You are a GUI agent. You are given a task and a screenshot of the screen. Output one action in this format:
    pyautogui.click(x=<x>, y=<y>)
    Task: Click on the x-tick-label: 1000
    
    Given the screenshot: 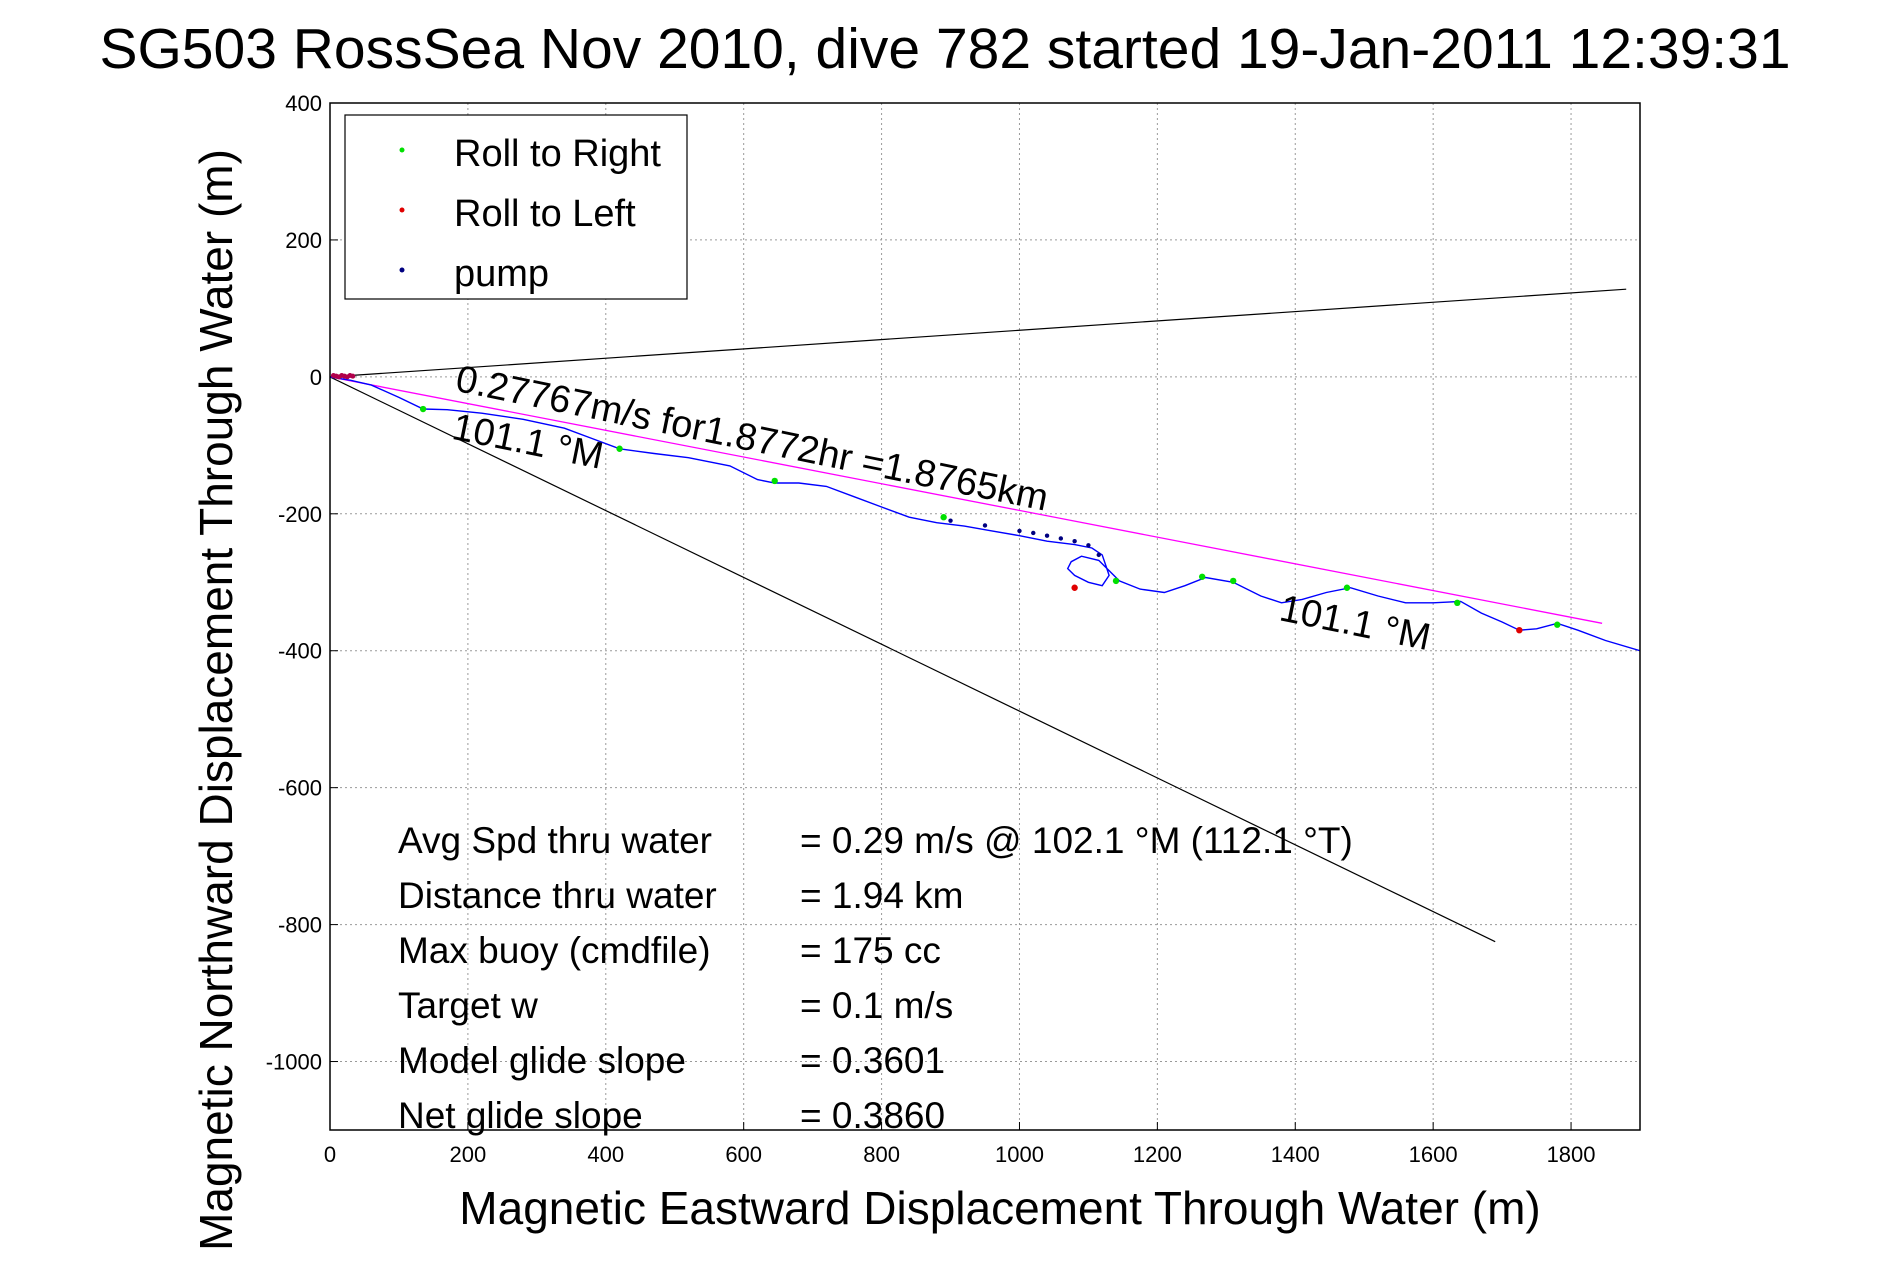 What is the action you would take?
    pyautogui.click(x=1019, y=1154)
    